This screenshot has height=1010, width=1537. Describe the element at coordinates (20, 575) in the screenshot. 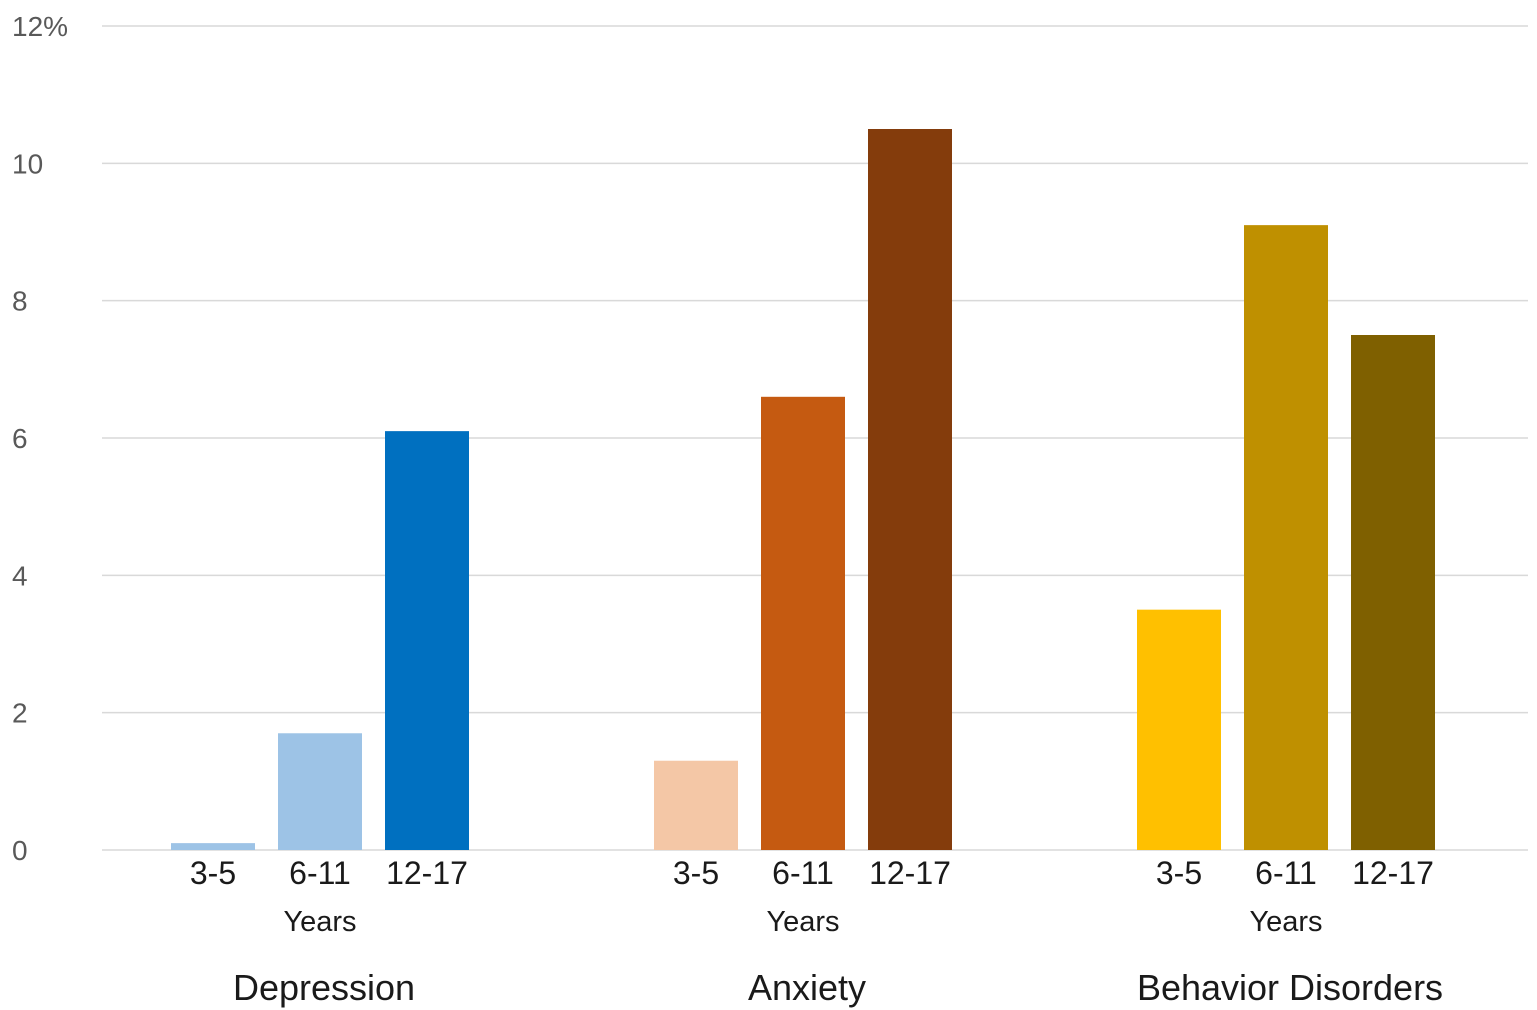

I see `y-tick-label: 4` at that location.